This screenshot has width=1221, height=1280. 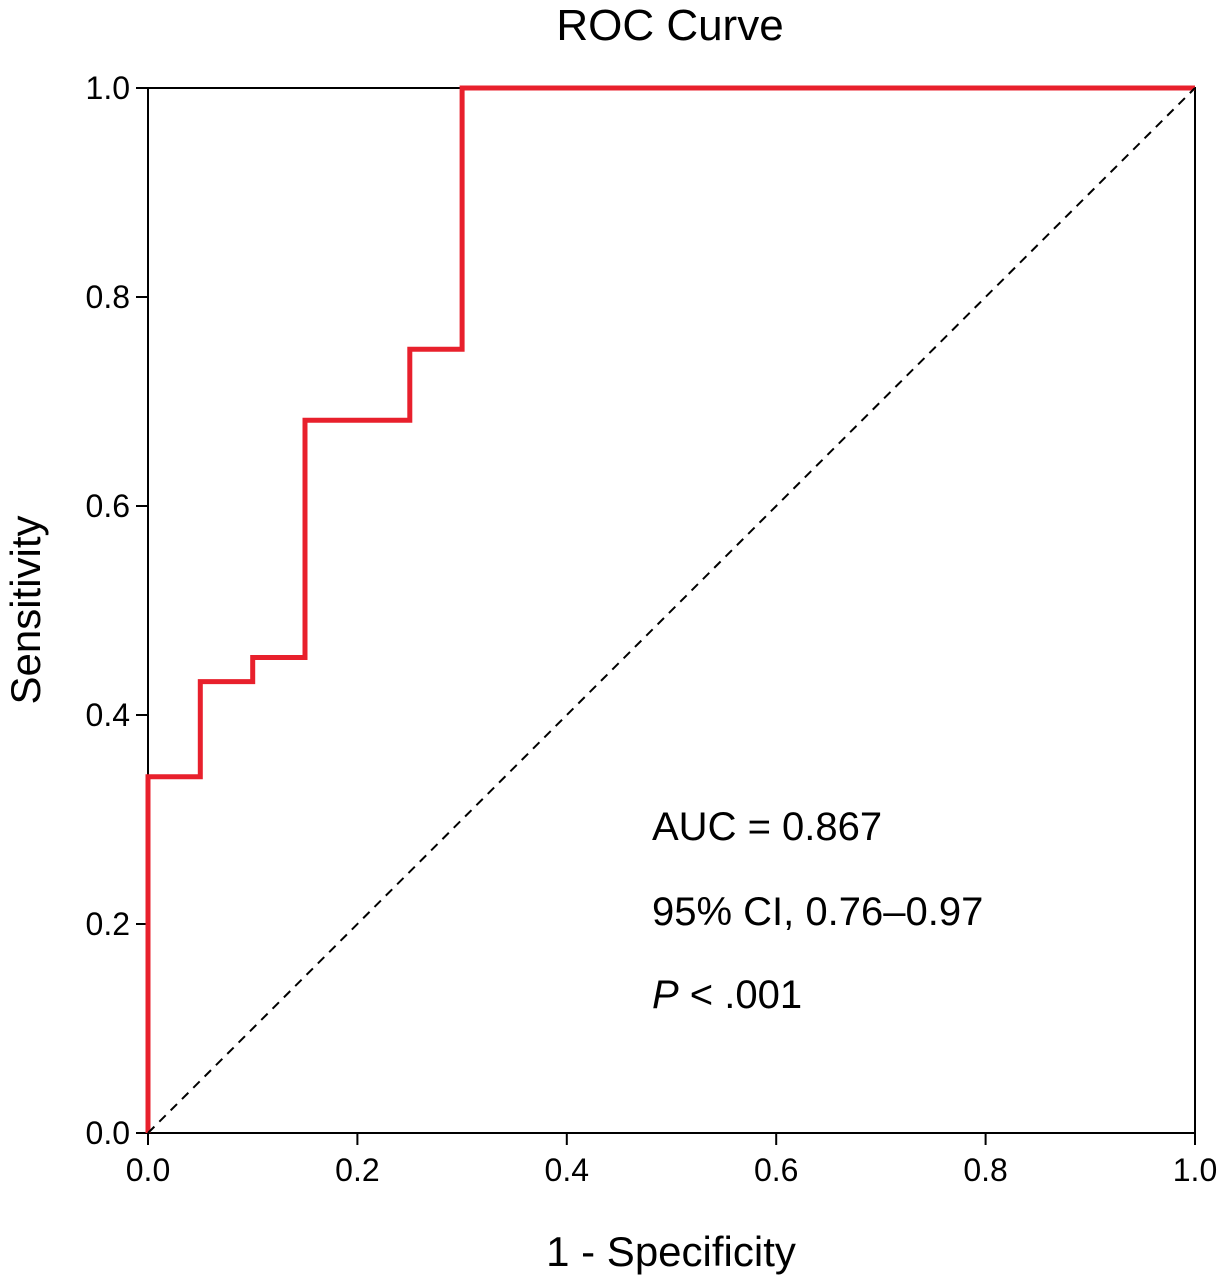 I want to click on p-value-text: < .001, so click(x=740, y=995).